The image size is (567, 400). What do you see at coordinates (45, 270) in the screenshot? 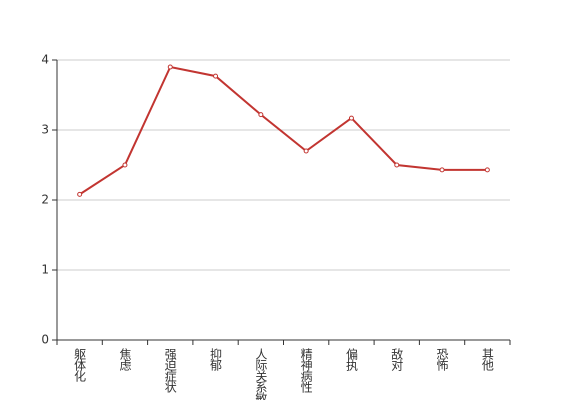
I see `y-tick-label: 1` at bounding box center [45, 270].